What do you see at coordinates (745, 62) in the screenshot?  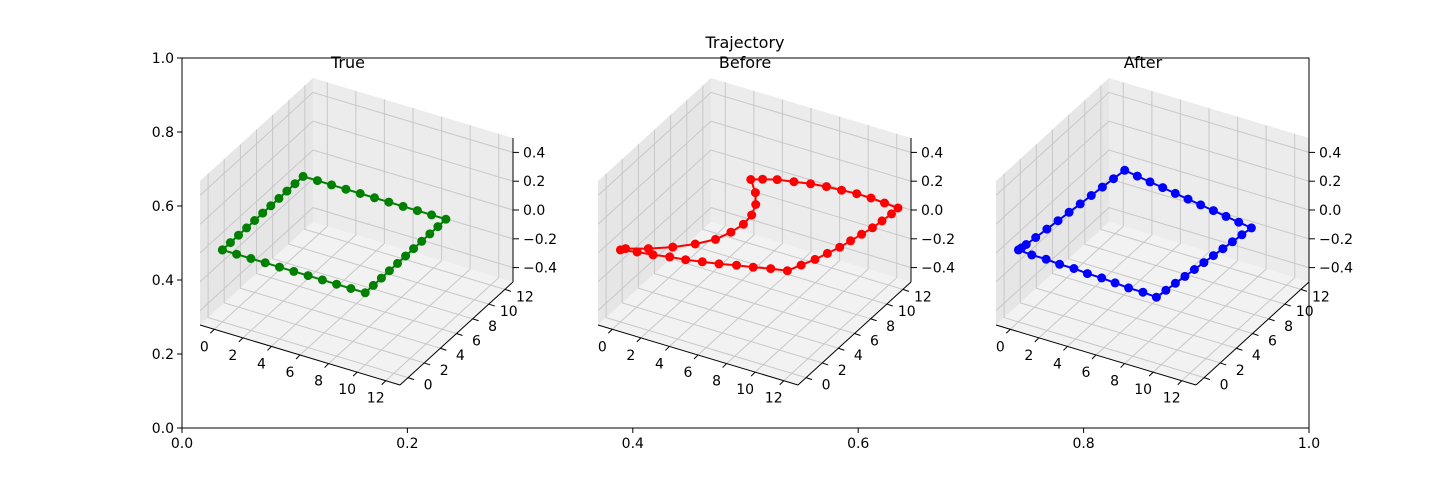 I see `subplot-title: Before` at bounding box center [745, 62].